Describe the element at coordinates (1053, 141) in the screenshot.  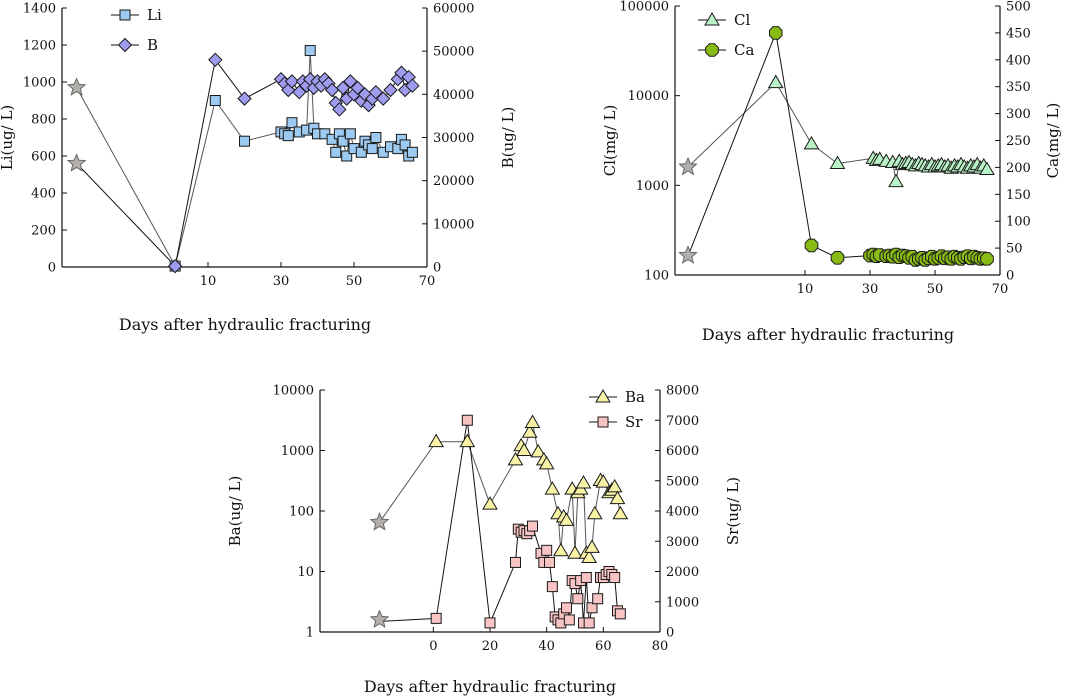
I see `right-axis-title: Ca(mg/ L)` at that location.